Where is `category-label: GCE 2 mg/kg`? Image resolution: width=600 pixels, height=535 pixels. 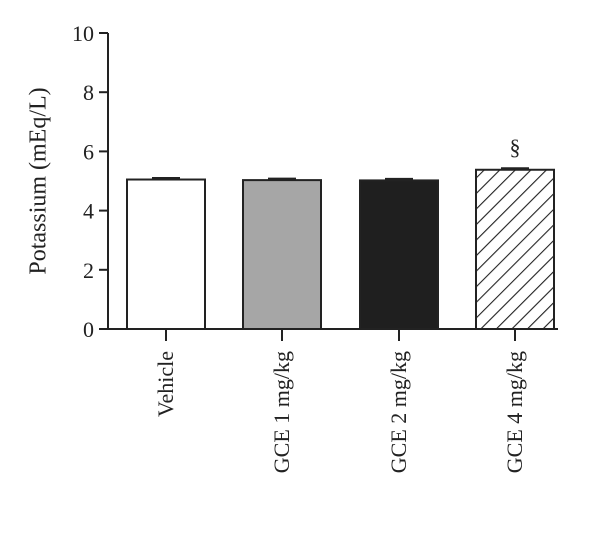
category-label: GCE 2 mg/kg is located at coordinates (398, 412).